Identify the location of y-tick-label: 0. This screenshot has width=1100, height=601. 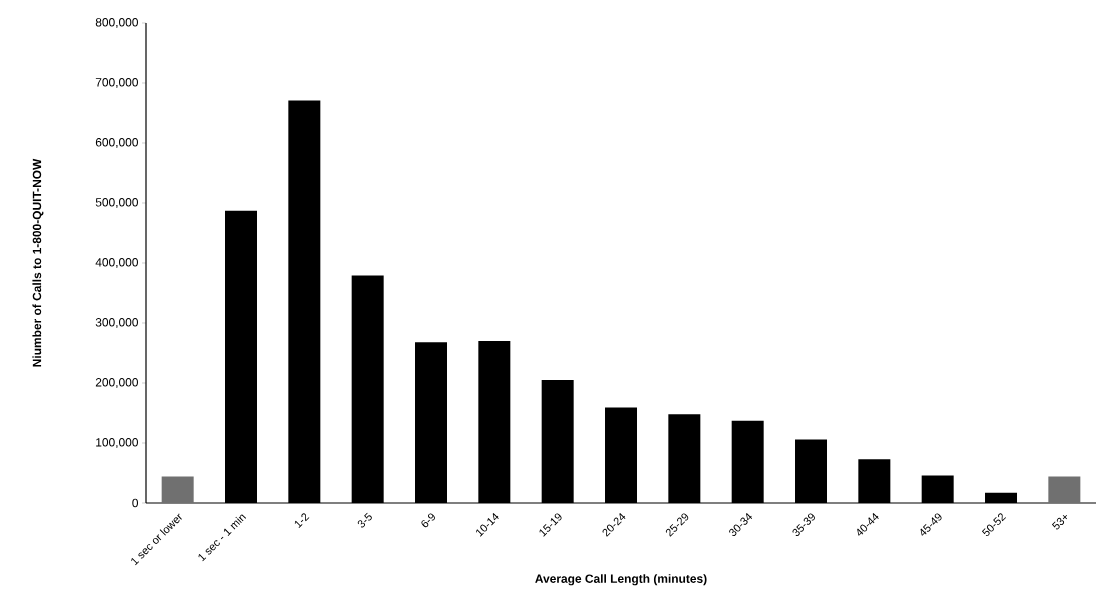
(135, 503).